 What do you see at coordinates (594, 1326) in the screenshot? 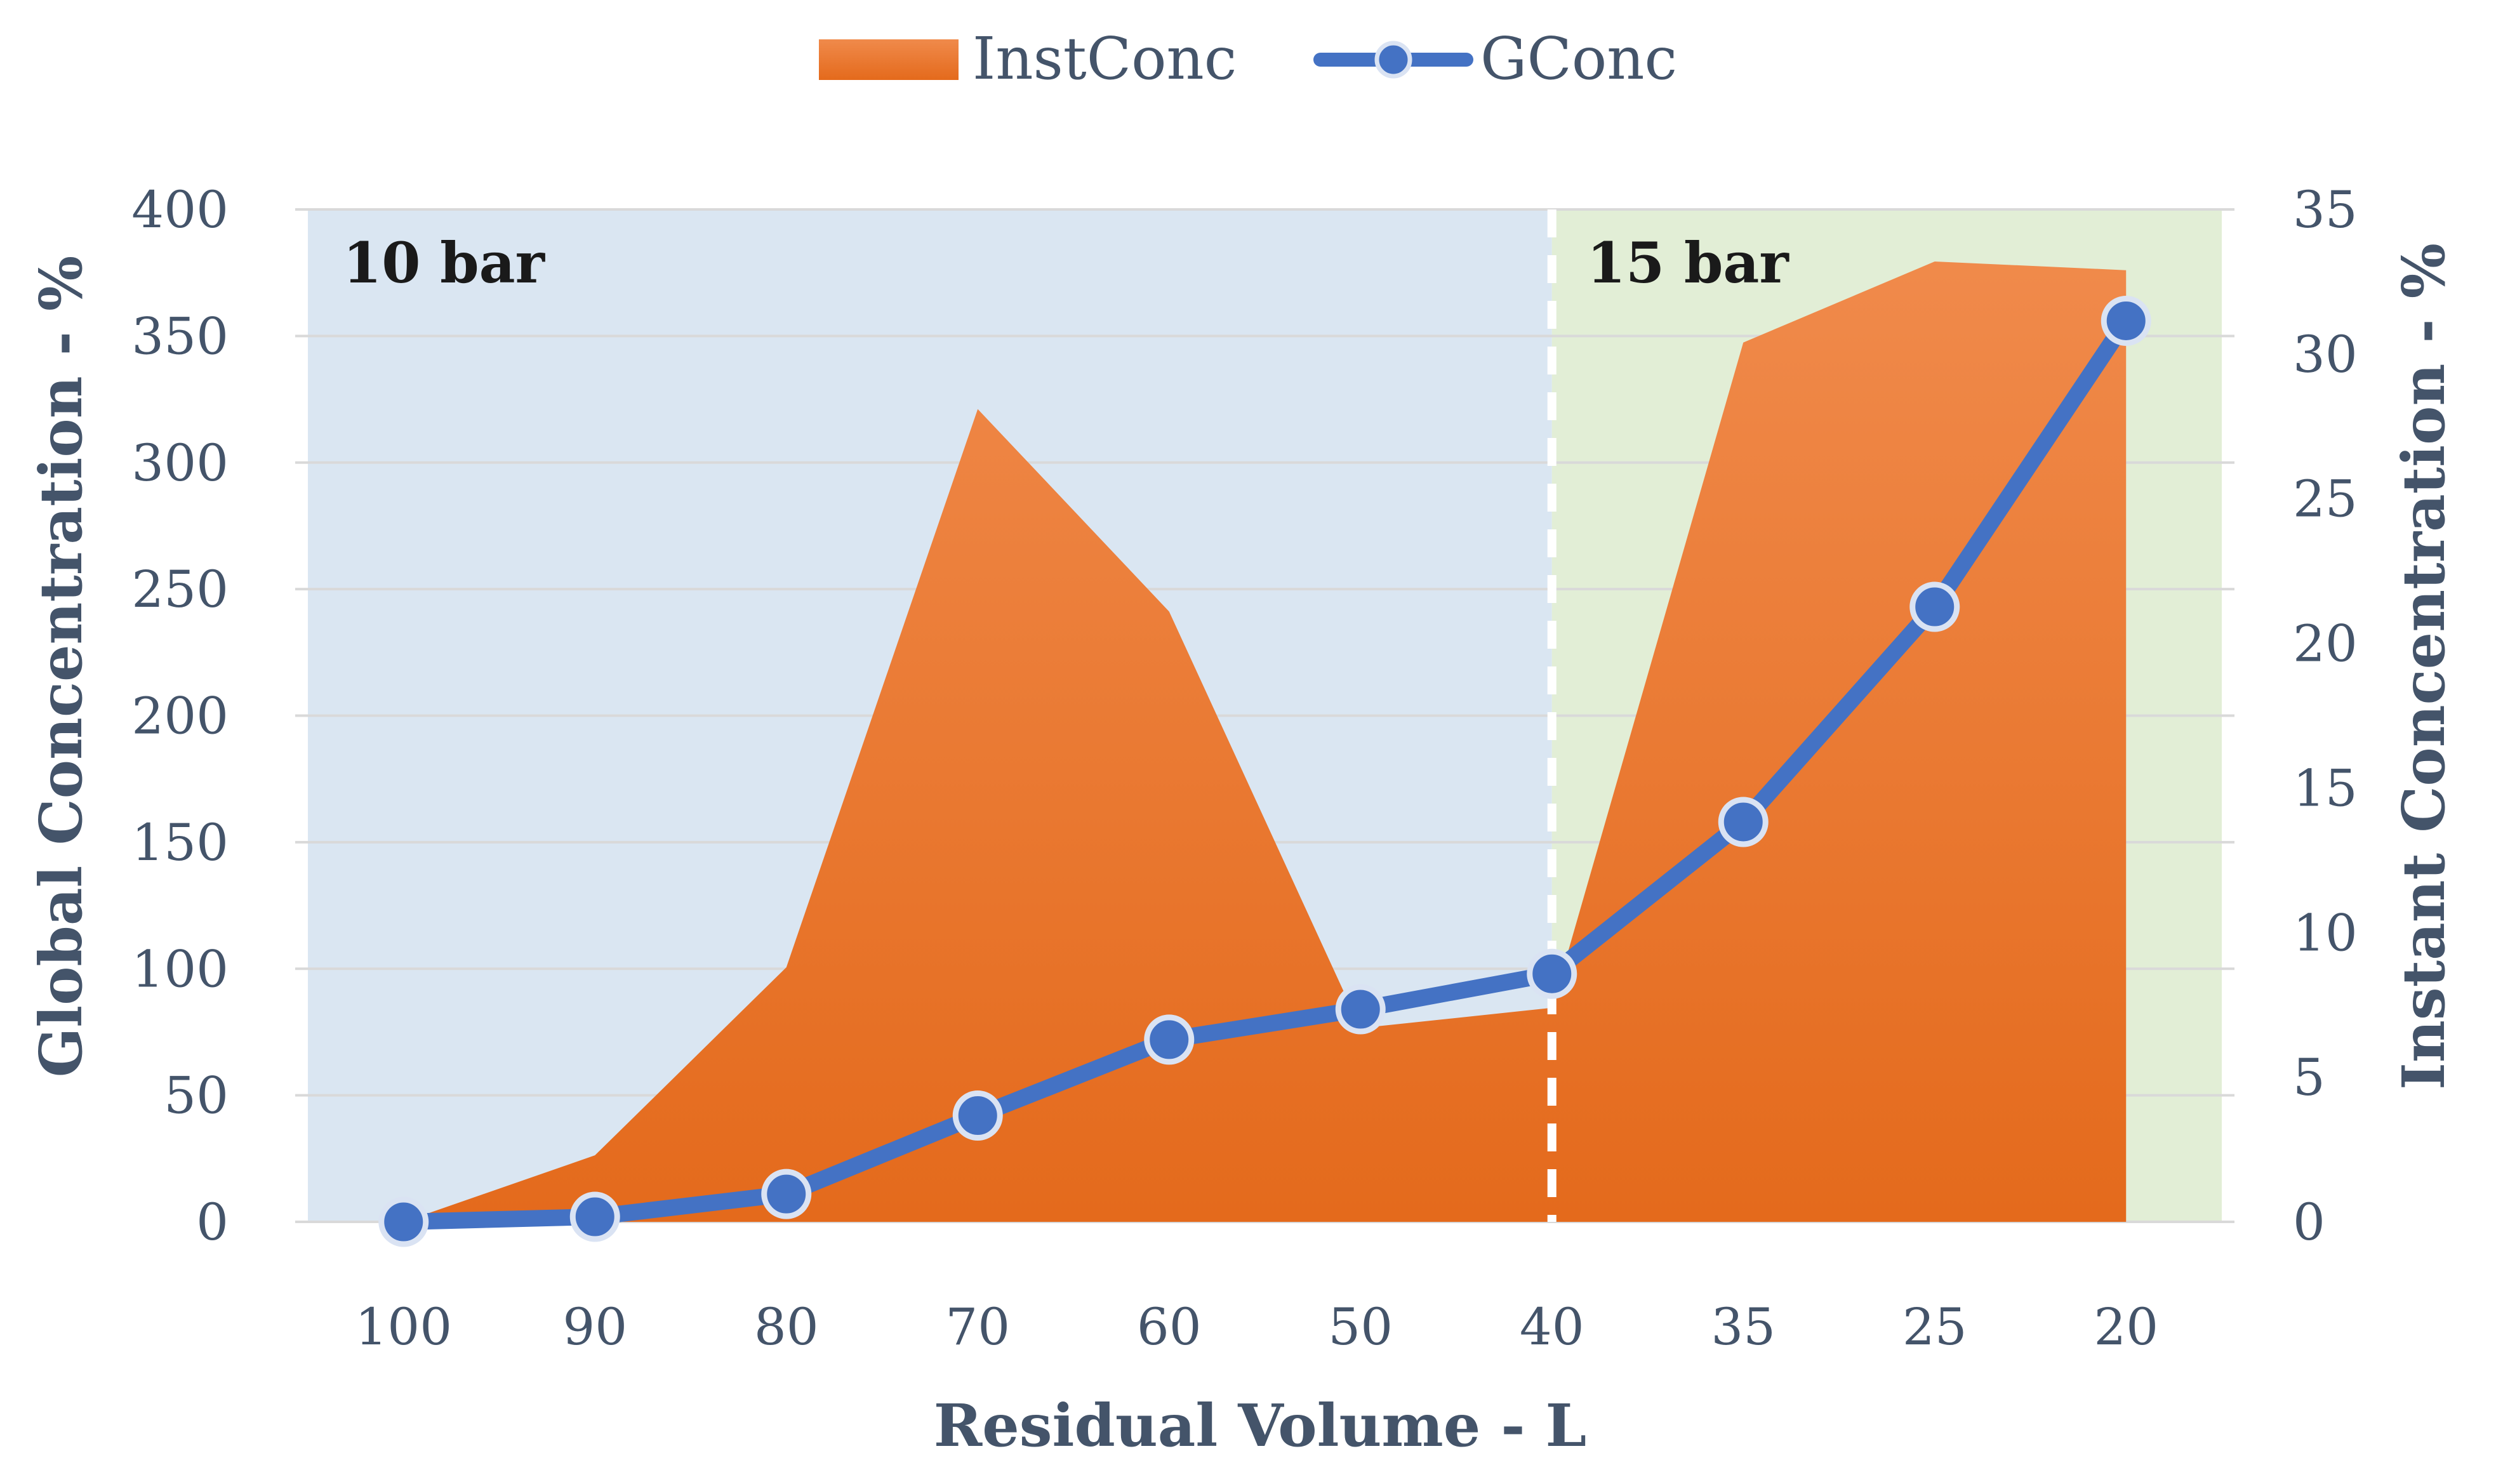
I see `x-tick: 90` at bounding box center [594, 1326].